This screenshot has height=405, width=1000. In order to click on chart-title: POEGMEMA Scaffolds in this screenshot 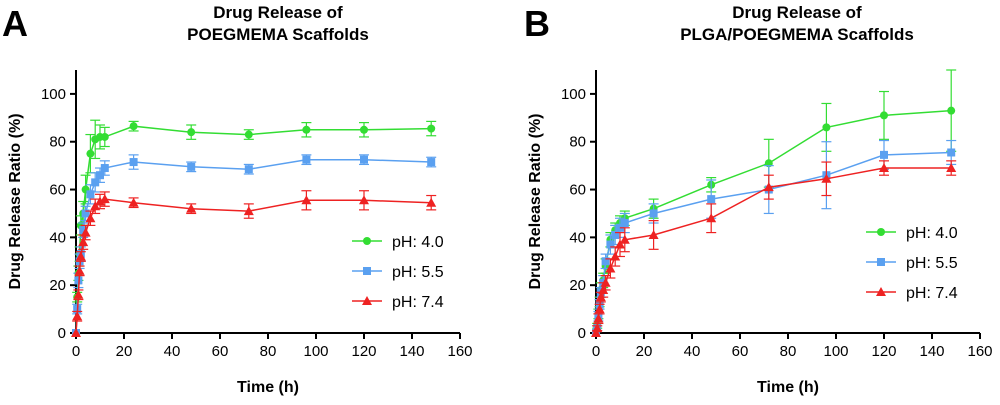, I will do `click(278, 34)`.